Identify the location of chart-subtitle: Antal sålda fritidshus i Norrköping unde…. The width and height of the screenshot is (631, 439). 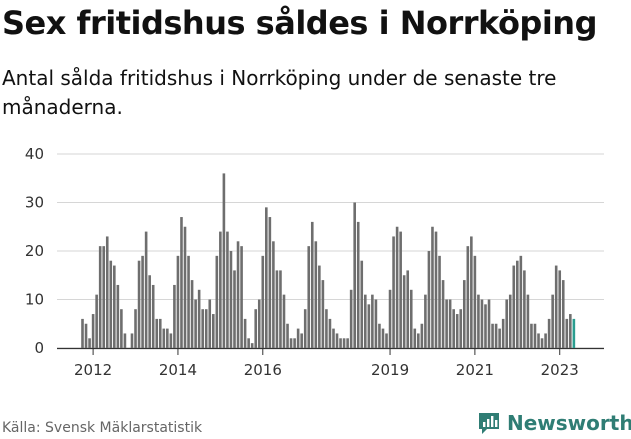
(279, 92).